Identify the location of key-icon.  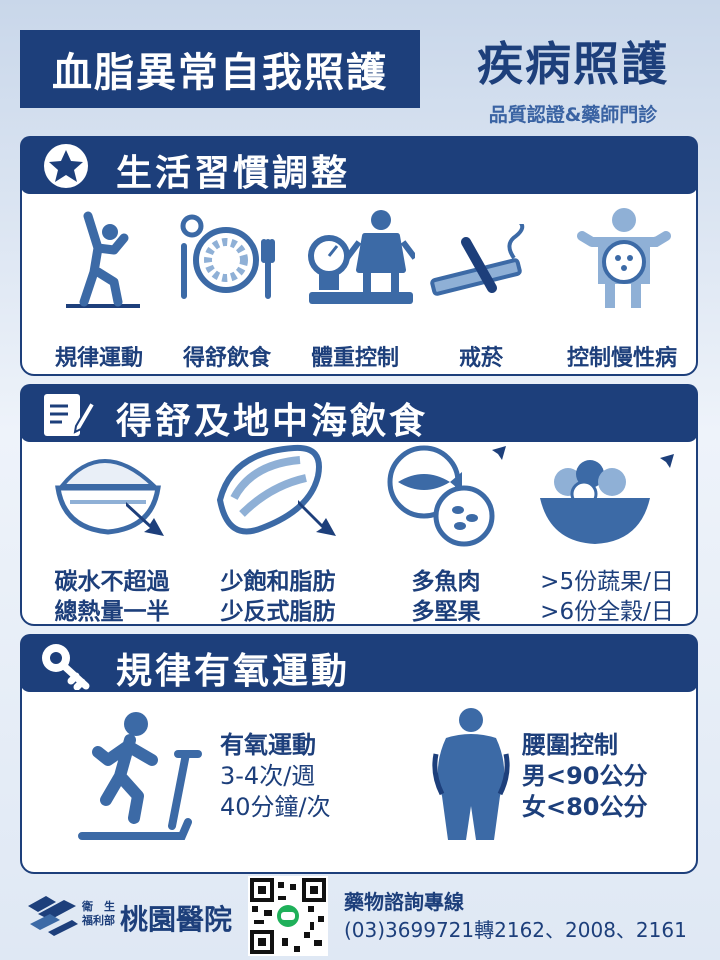
(66, 667).